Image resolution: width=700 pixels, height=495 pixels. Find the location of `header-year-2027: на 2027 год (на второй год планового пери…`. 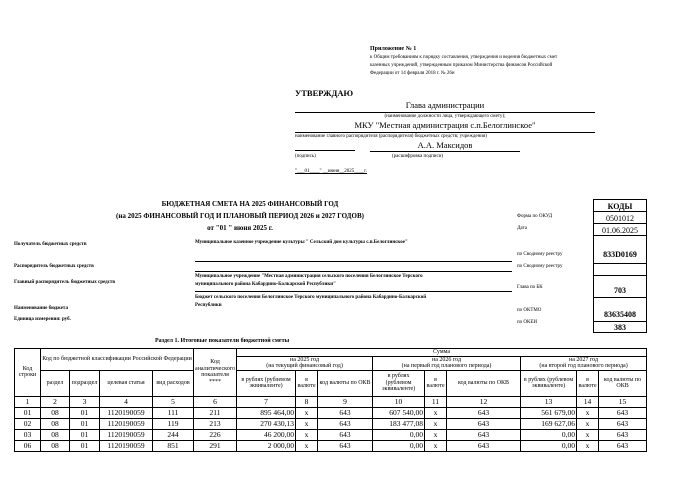

header-year-2027: на 2027 год (на второй год планового пери… is located at coordinates (584, 363).